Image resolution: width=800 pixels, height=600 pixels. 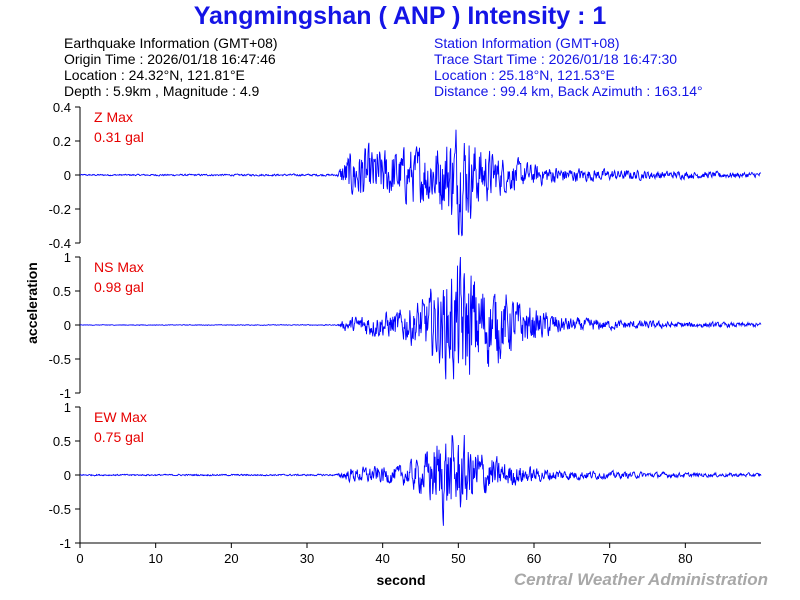 What do you see at coordinates (60, 243) in the screenshot?
I see `z-ytick-label: -0.4` at bounding box center [60, 243].